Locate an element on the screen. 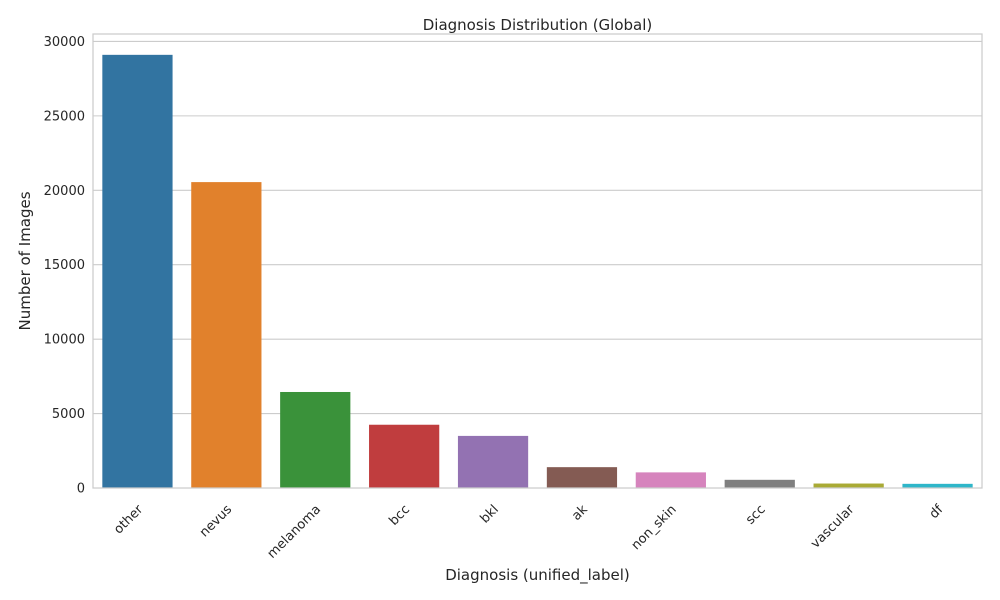  y-tick-label: 5000 is located at coordinates (68, 414).